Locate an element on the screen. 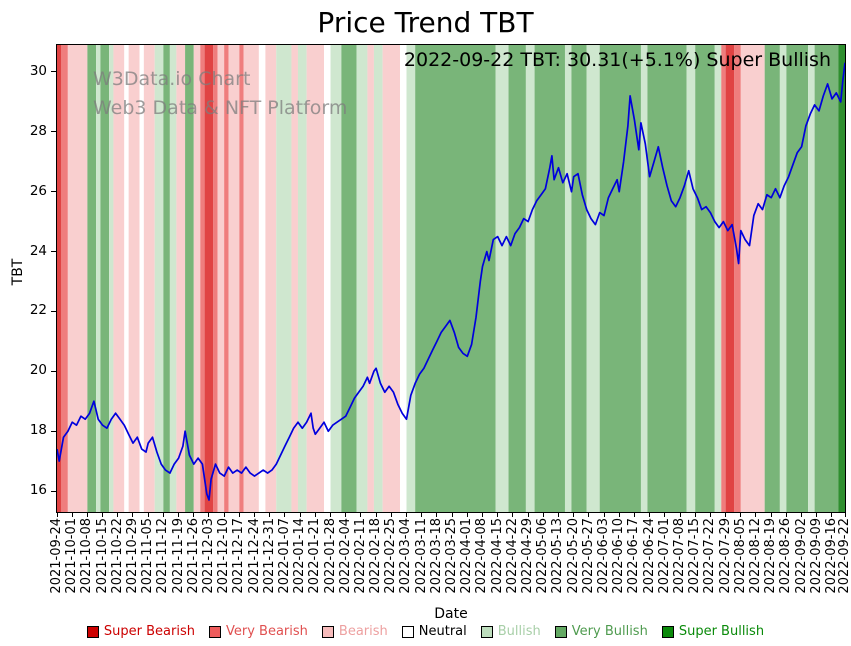 Image resolution: width=851 pixels, height=646 pixels. x-axis-label: Date is located at coordinates (451, 614).